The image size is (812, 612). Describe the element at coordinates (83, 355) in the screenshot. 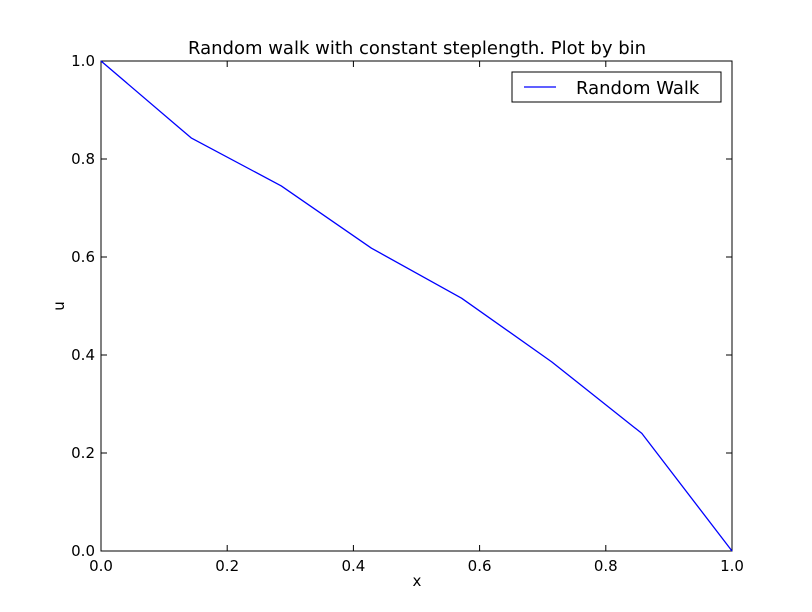

I see `y-tick-label: 0.4` at that location.